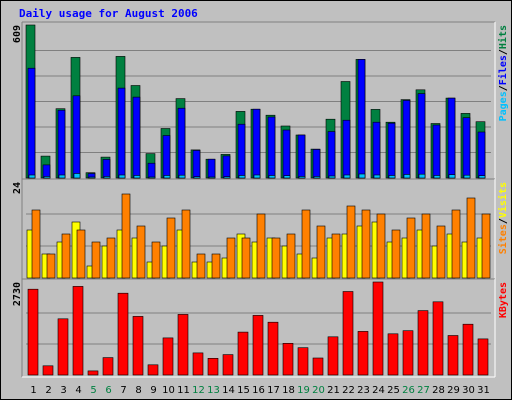  I want to click on x-tick-label: 30, so click(468, 390).